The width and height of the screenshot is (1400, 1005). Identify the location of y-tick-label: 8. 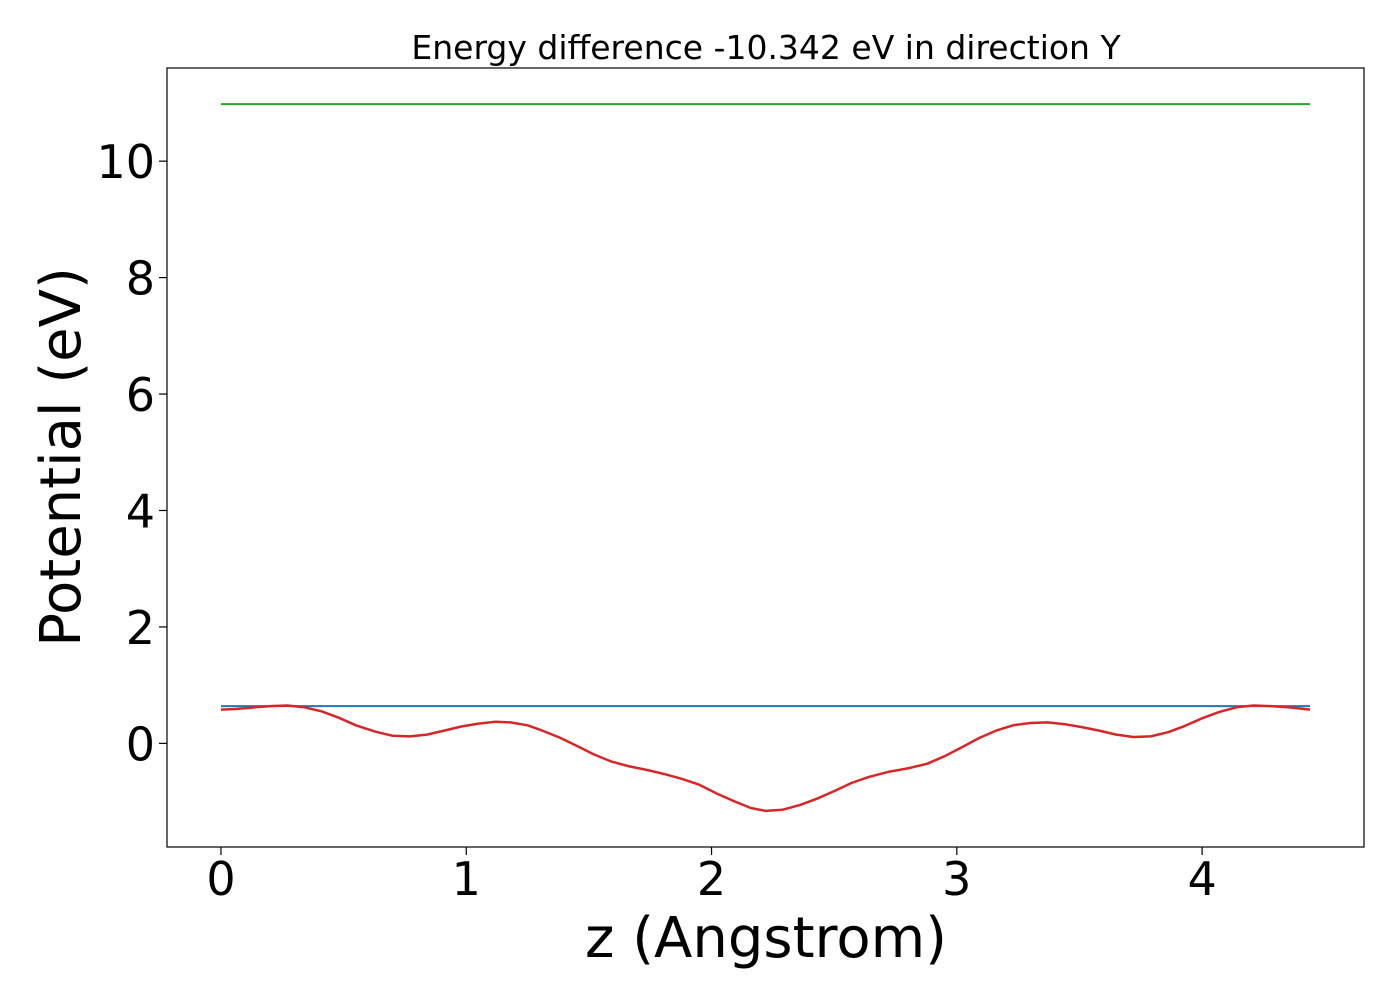
(140, 279).